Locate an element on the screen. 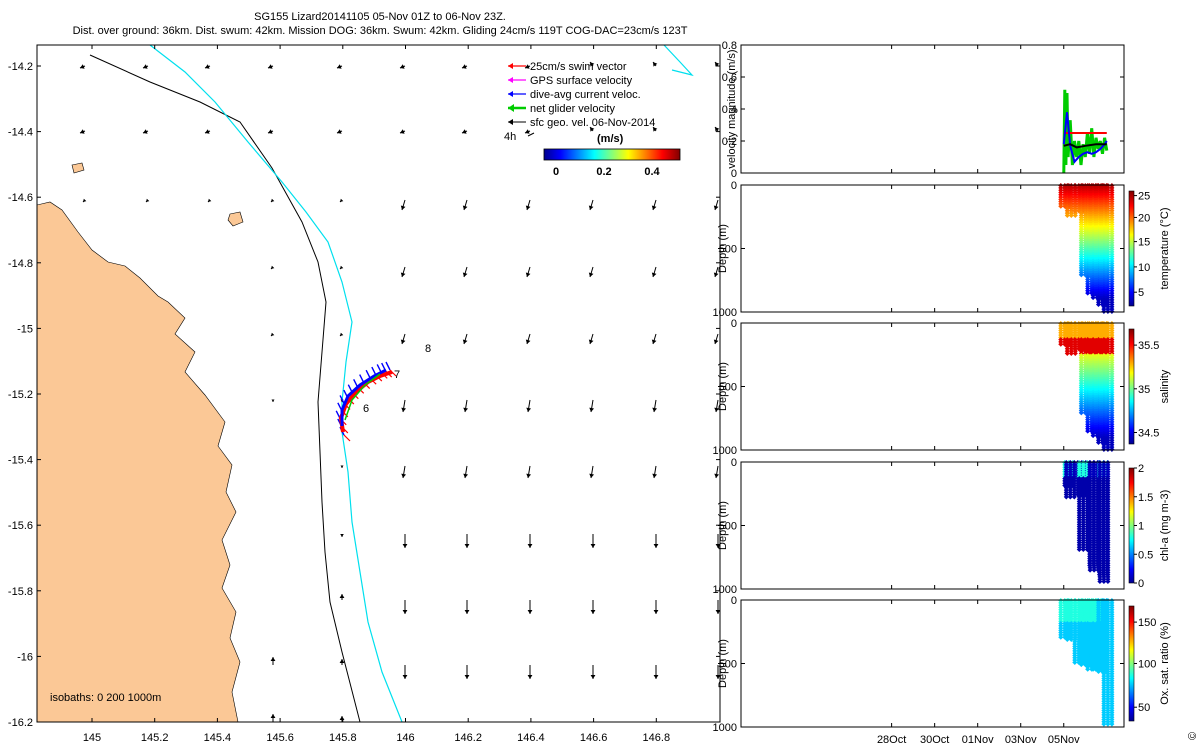  panel-1: velocity magnitude (m/s)0 0.2 0.4 0.6 0.8 is located at coordinates (923, 110).